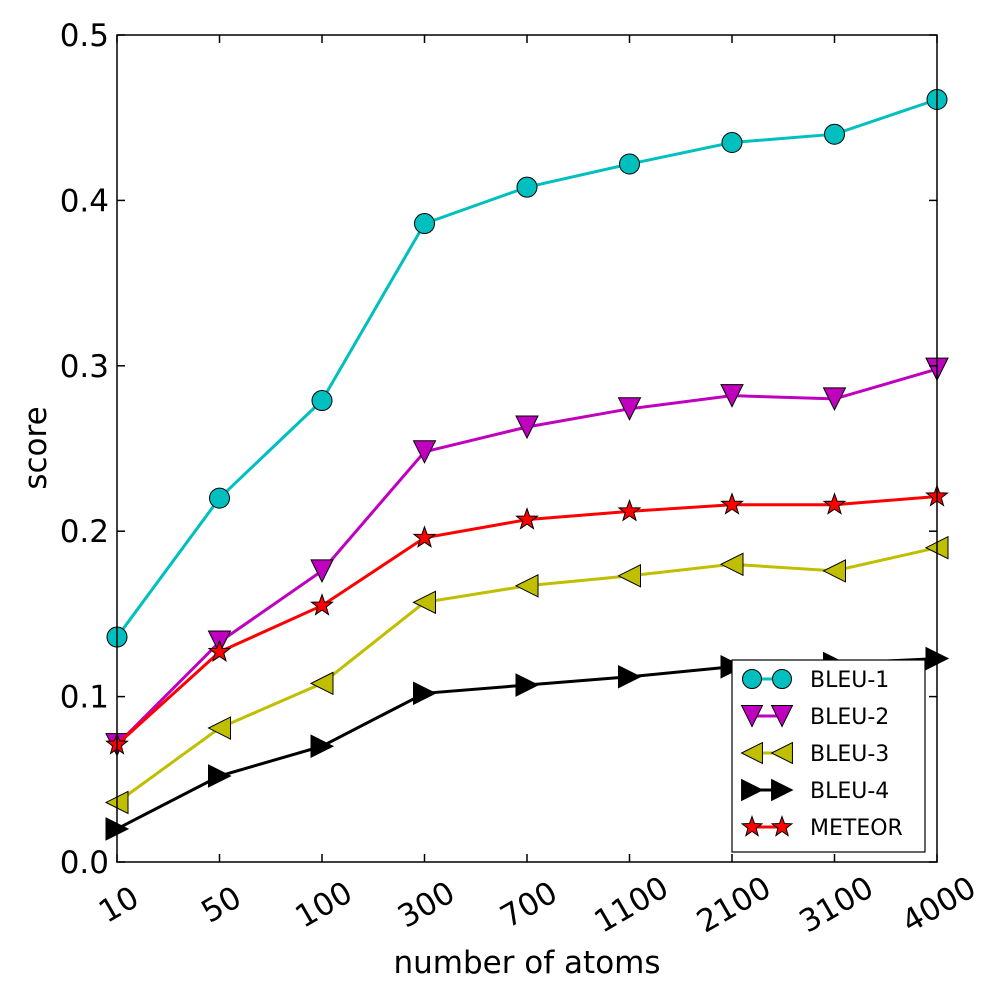 The image size is (1000, 1000). Describe the element at coordinates (323, 905) in the screenshot. I see `x-tick-label: 100` at that location.